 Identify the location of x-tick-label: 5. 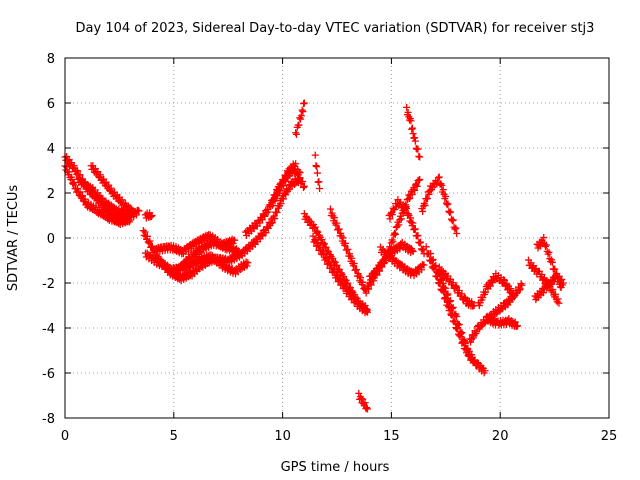
(174, 436).